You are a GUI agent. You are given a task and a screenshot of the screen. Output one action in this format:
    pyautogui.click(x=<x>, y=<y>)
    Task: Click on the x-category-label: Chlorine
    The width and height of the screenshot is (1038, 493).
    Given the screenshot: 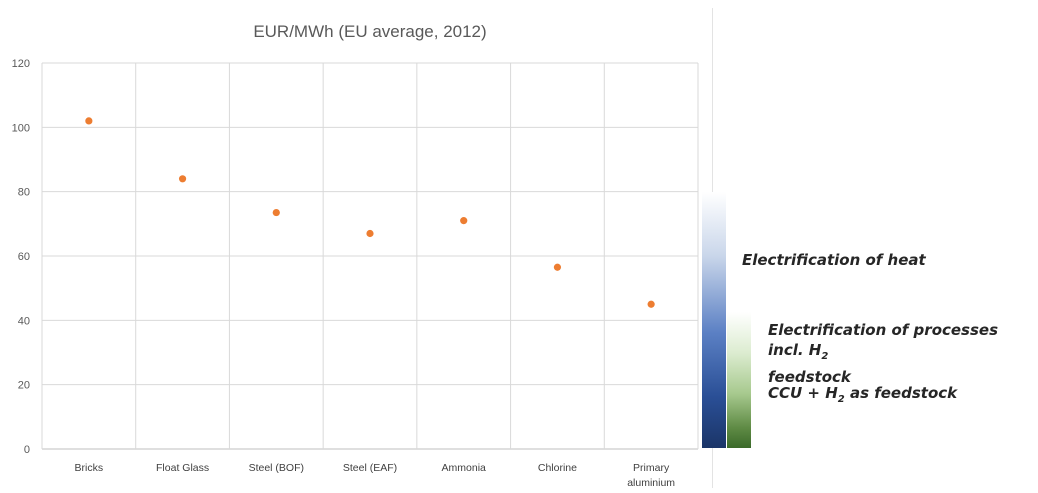 What is the action you would take?
    pyautogui.click(x=557, y=468)
    